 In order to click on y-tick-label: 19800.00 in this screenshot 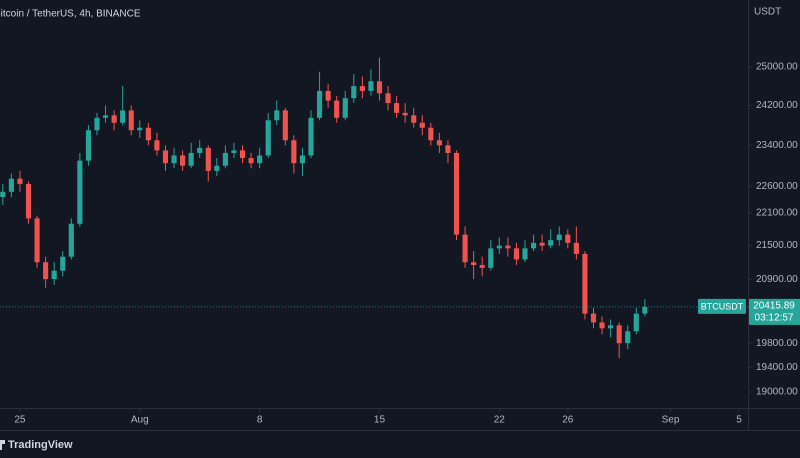, I will do `click(777, 343)`.